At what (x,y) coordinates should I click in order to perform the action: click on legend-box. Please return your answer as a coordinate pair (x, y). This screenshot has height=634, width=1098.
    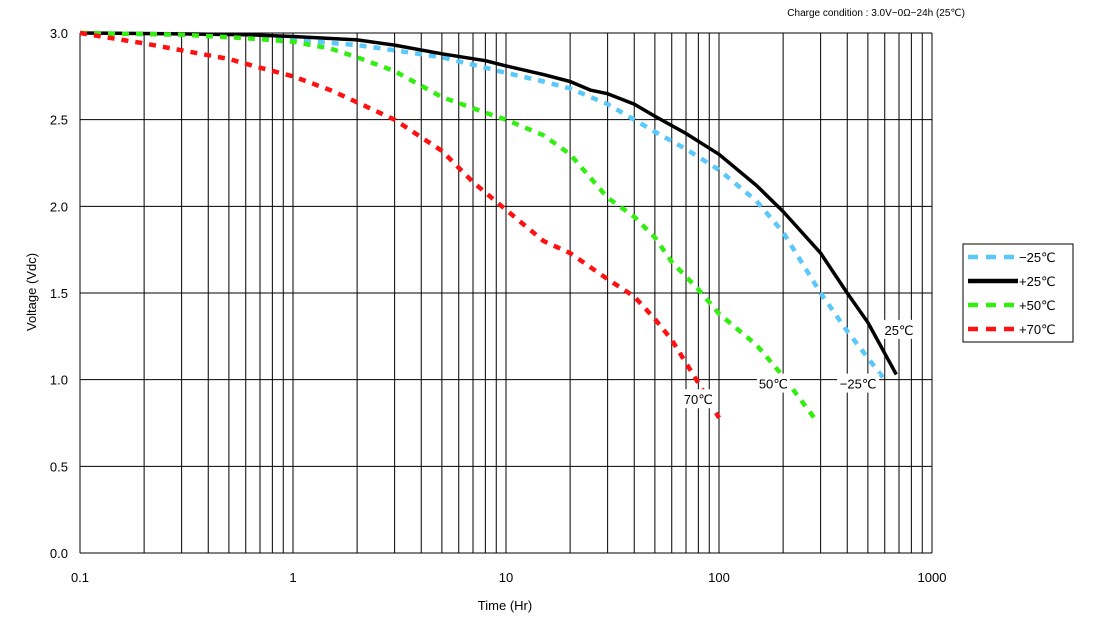
    Looking at the image, I should click on (1018, 293).